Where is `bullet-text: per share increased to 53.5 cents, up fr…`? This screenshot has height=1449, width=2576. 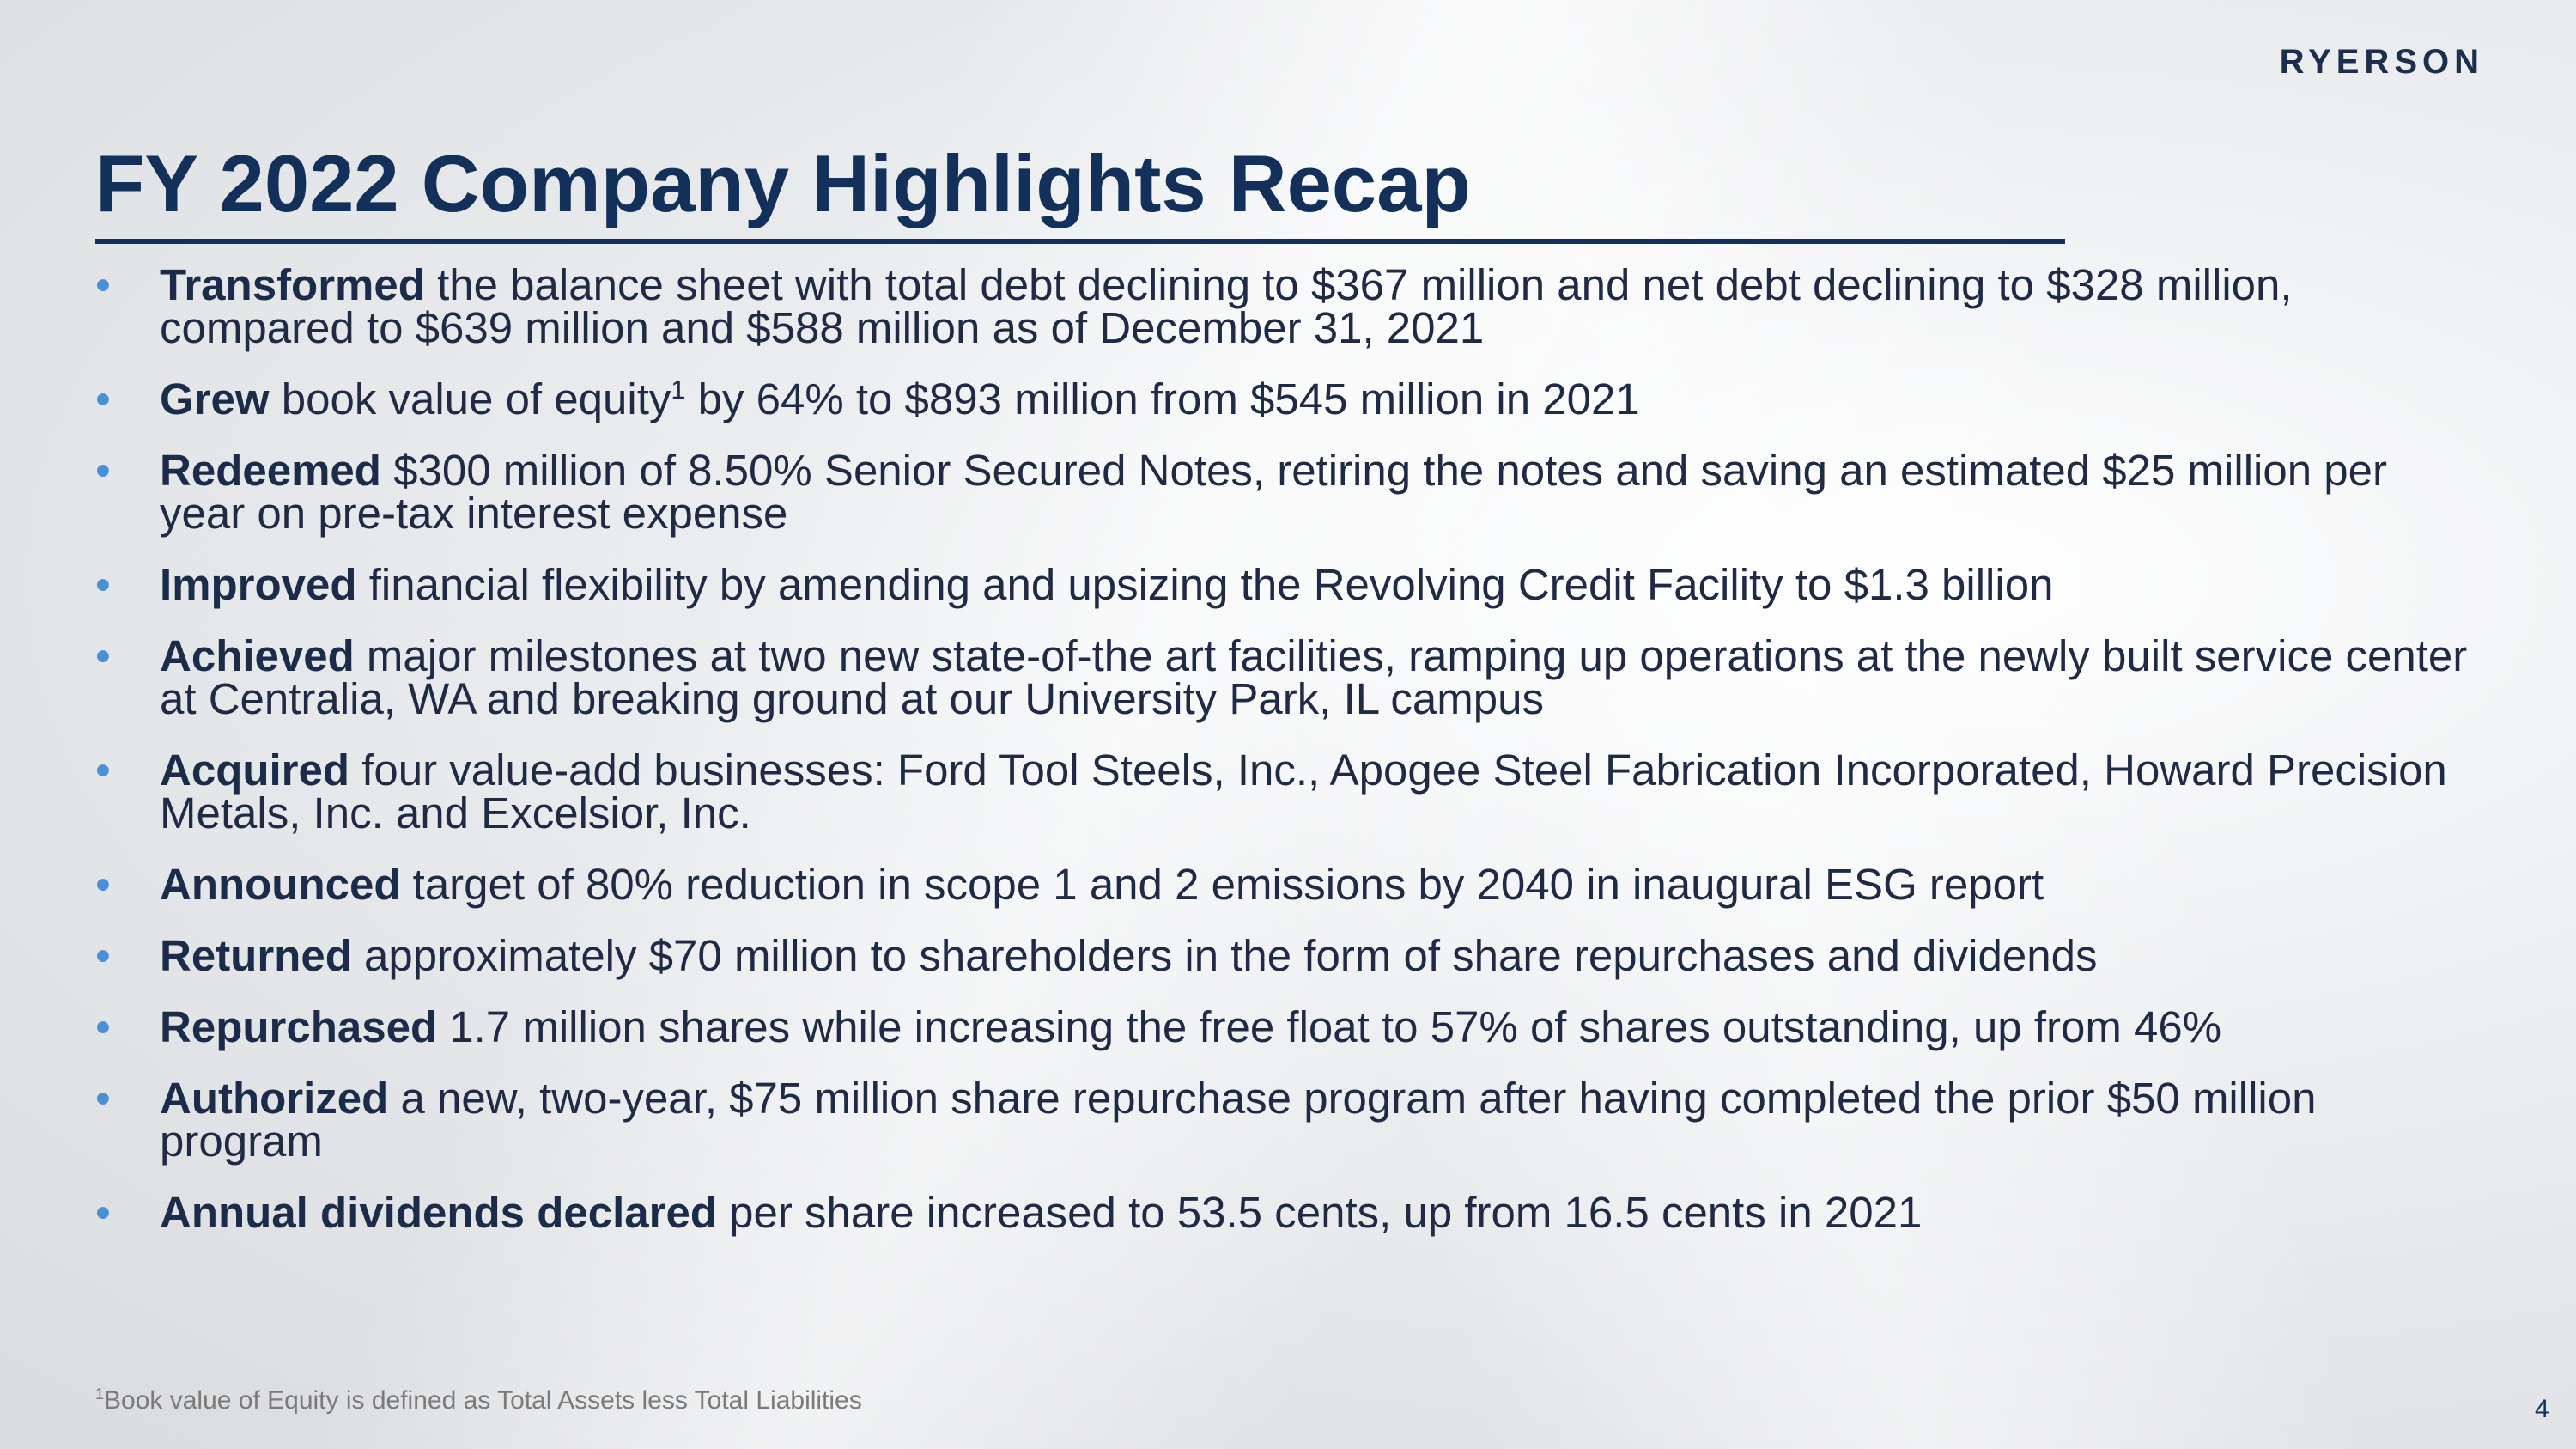
bullet-text: per share increased to 53.5 cents, up fr… is located at coordinates (1319, 1212).